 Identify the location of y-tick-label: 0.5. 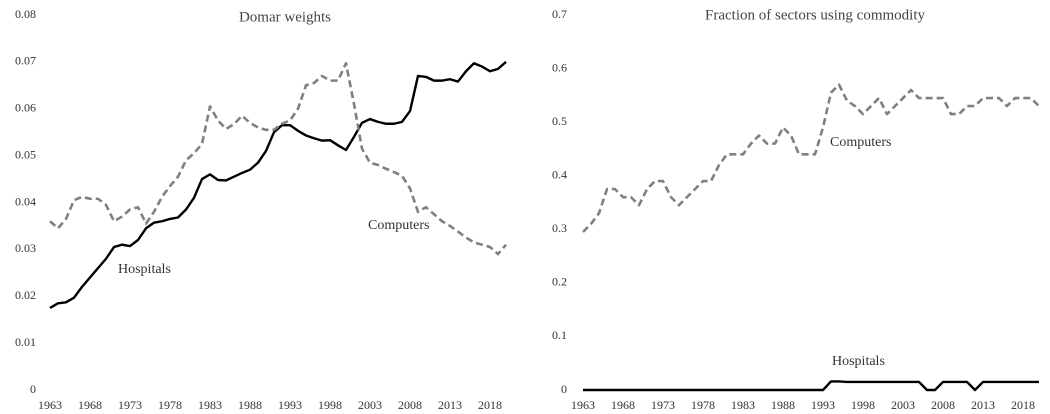
(559, 121).